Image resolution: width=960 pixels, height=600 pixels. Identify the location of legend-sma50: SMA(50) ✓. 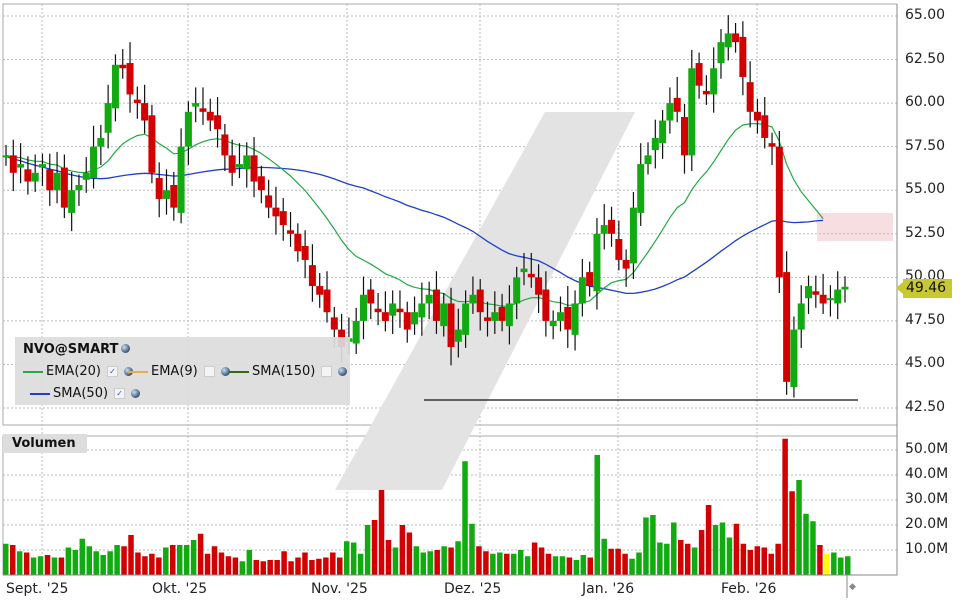
(85, 393).